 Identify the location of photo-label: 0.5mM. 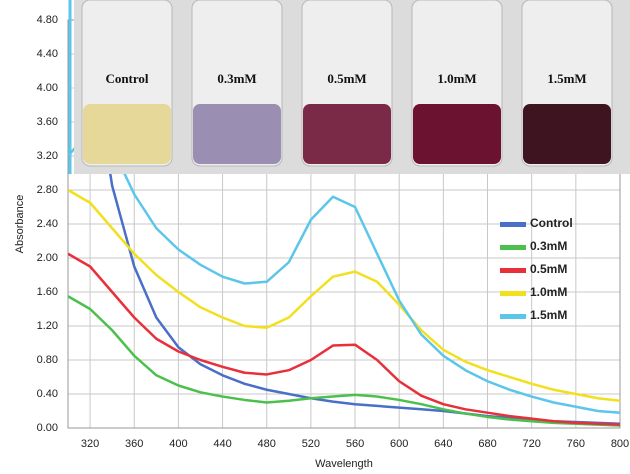
(346, 78).